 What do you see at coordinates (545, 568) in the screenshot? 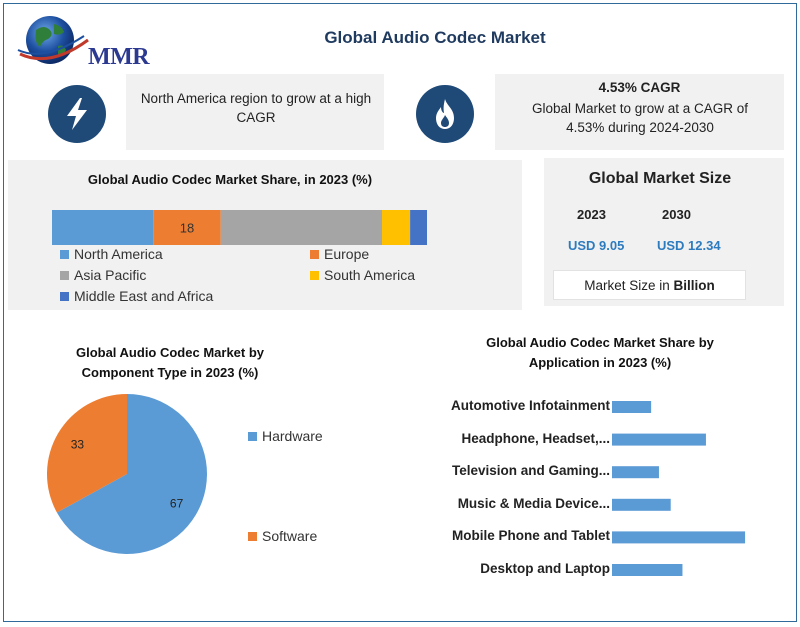
I see `application-category-label: Desktop and Laptop` at bounding box center [545, 568].